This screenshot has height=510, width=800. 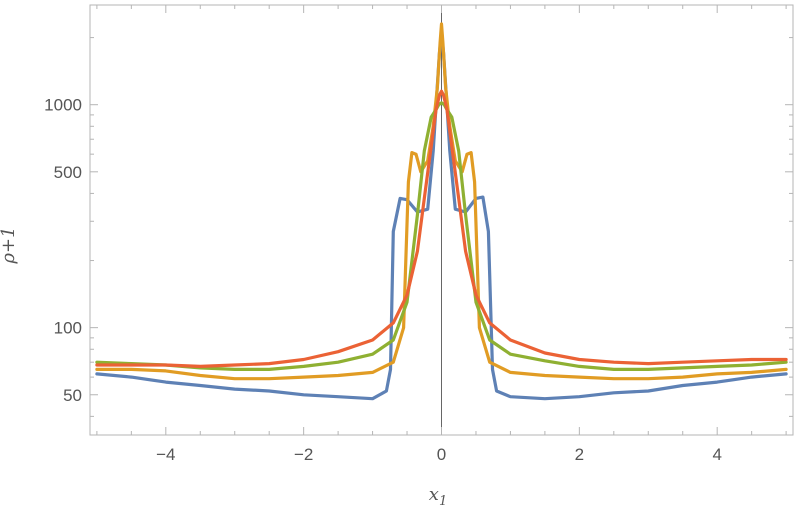 I want to click on x-tick-label: 0, so click(x=441, y=454).